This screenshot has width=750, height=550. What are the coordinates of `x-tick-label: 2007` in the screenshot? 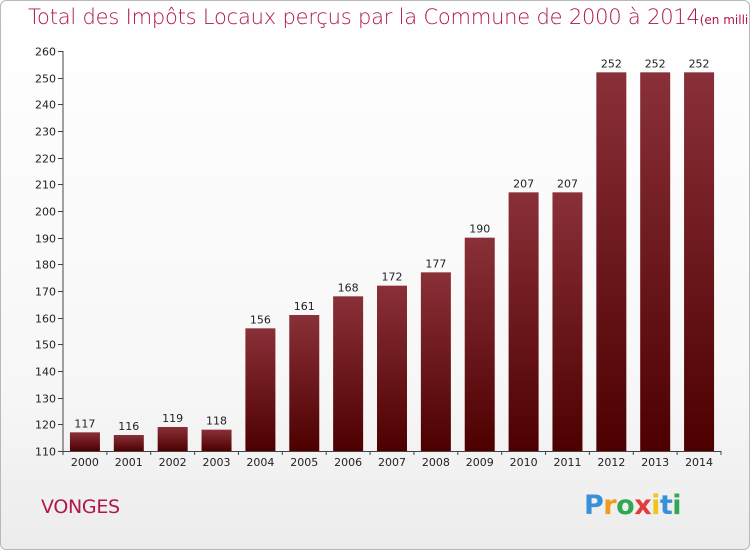 It's located at (392, 462).